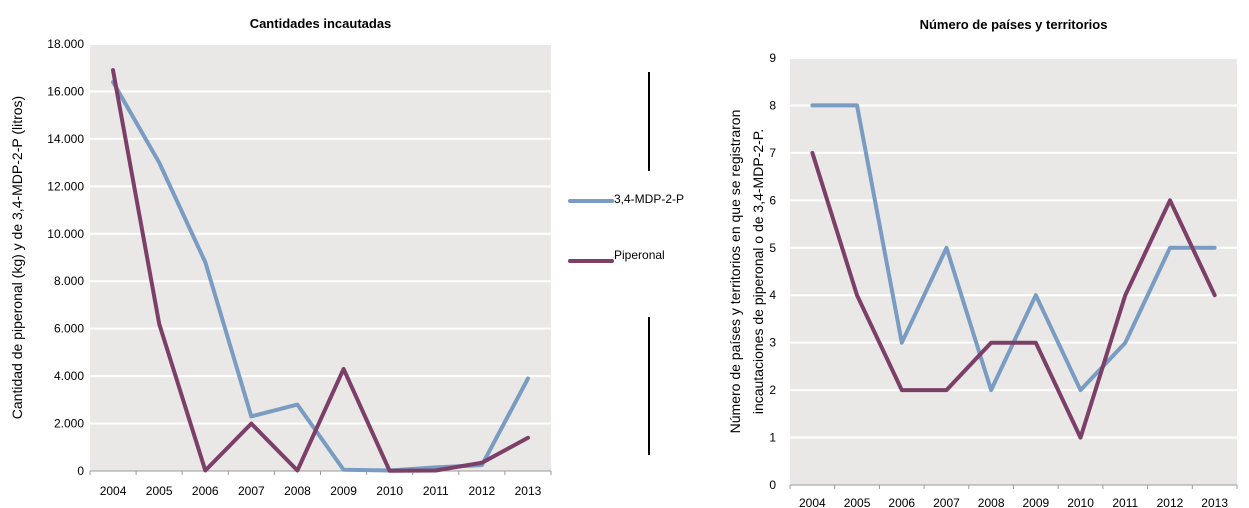  What do you see at coordinates (772, 343) in the screenshot?
I see `y-tick-label: 3` at bounding box center [772, 343].